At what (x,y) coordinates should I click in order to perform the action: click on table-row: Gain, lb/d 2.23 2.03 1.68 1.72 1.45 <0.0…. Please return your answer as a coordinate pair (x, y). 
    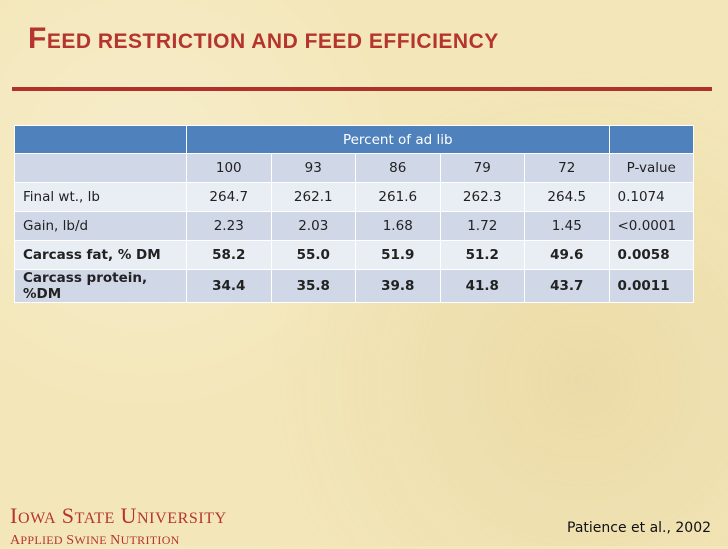
    Looking at the image, I should click on (354, 226).